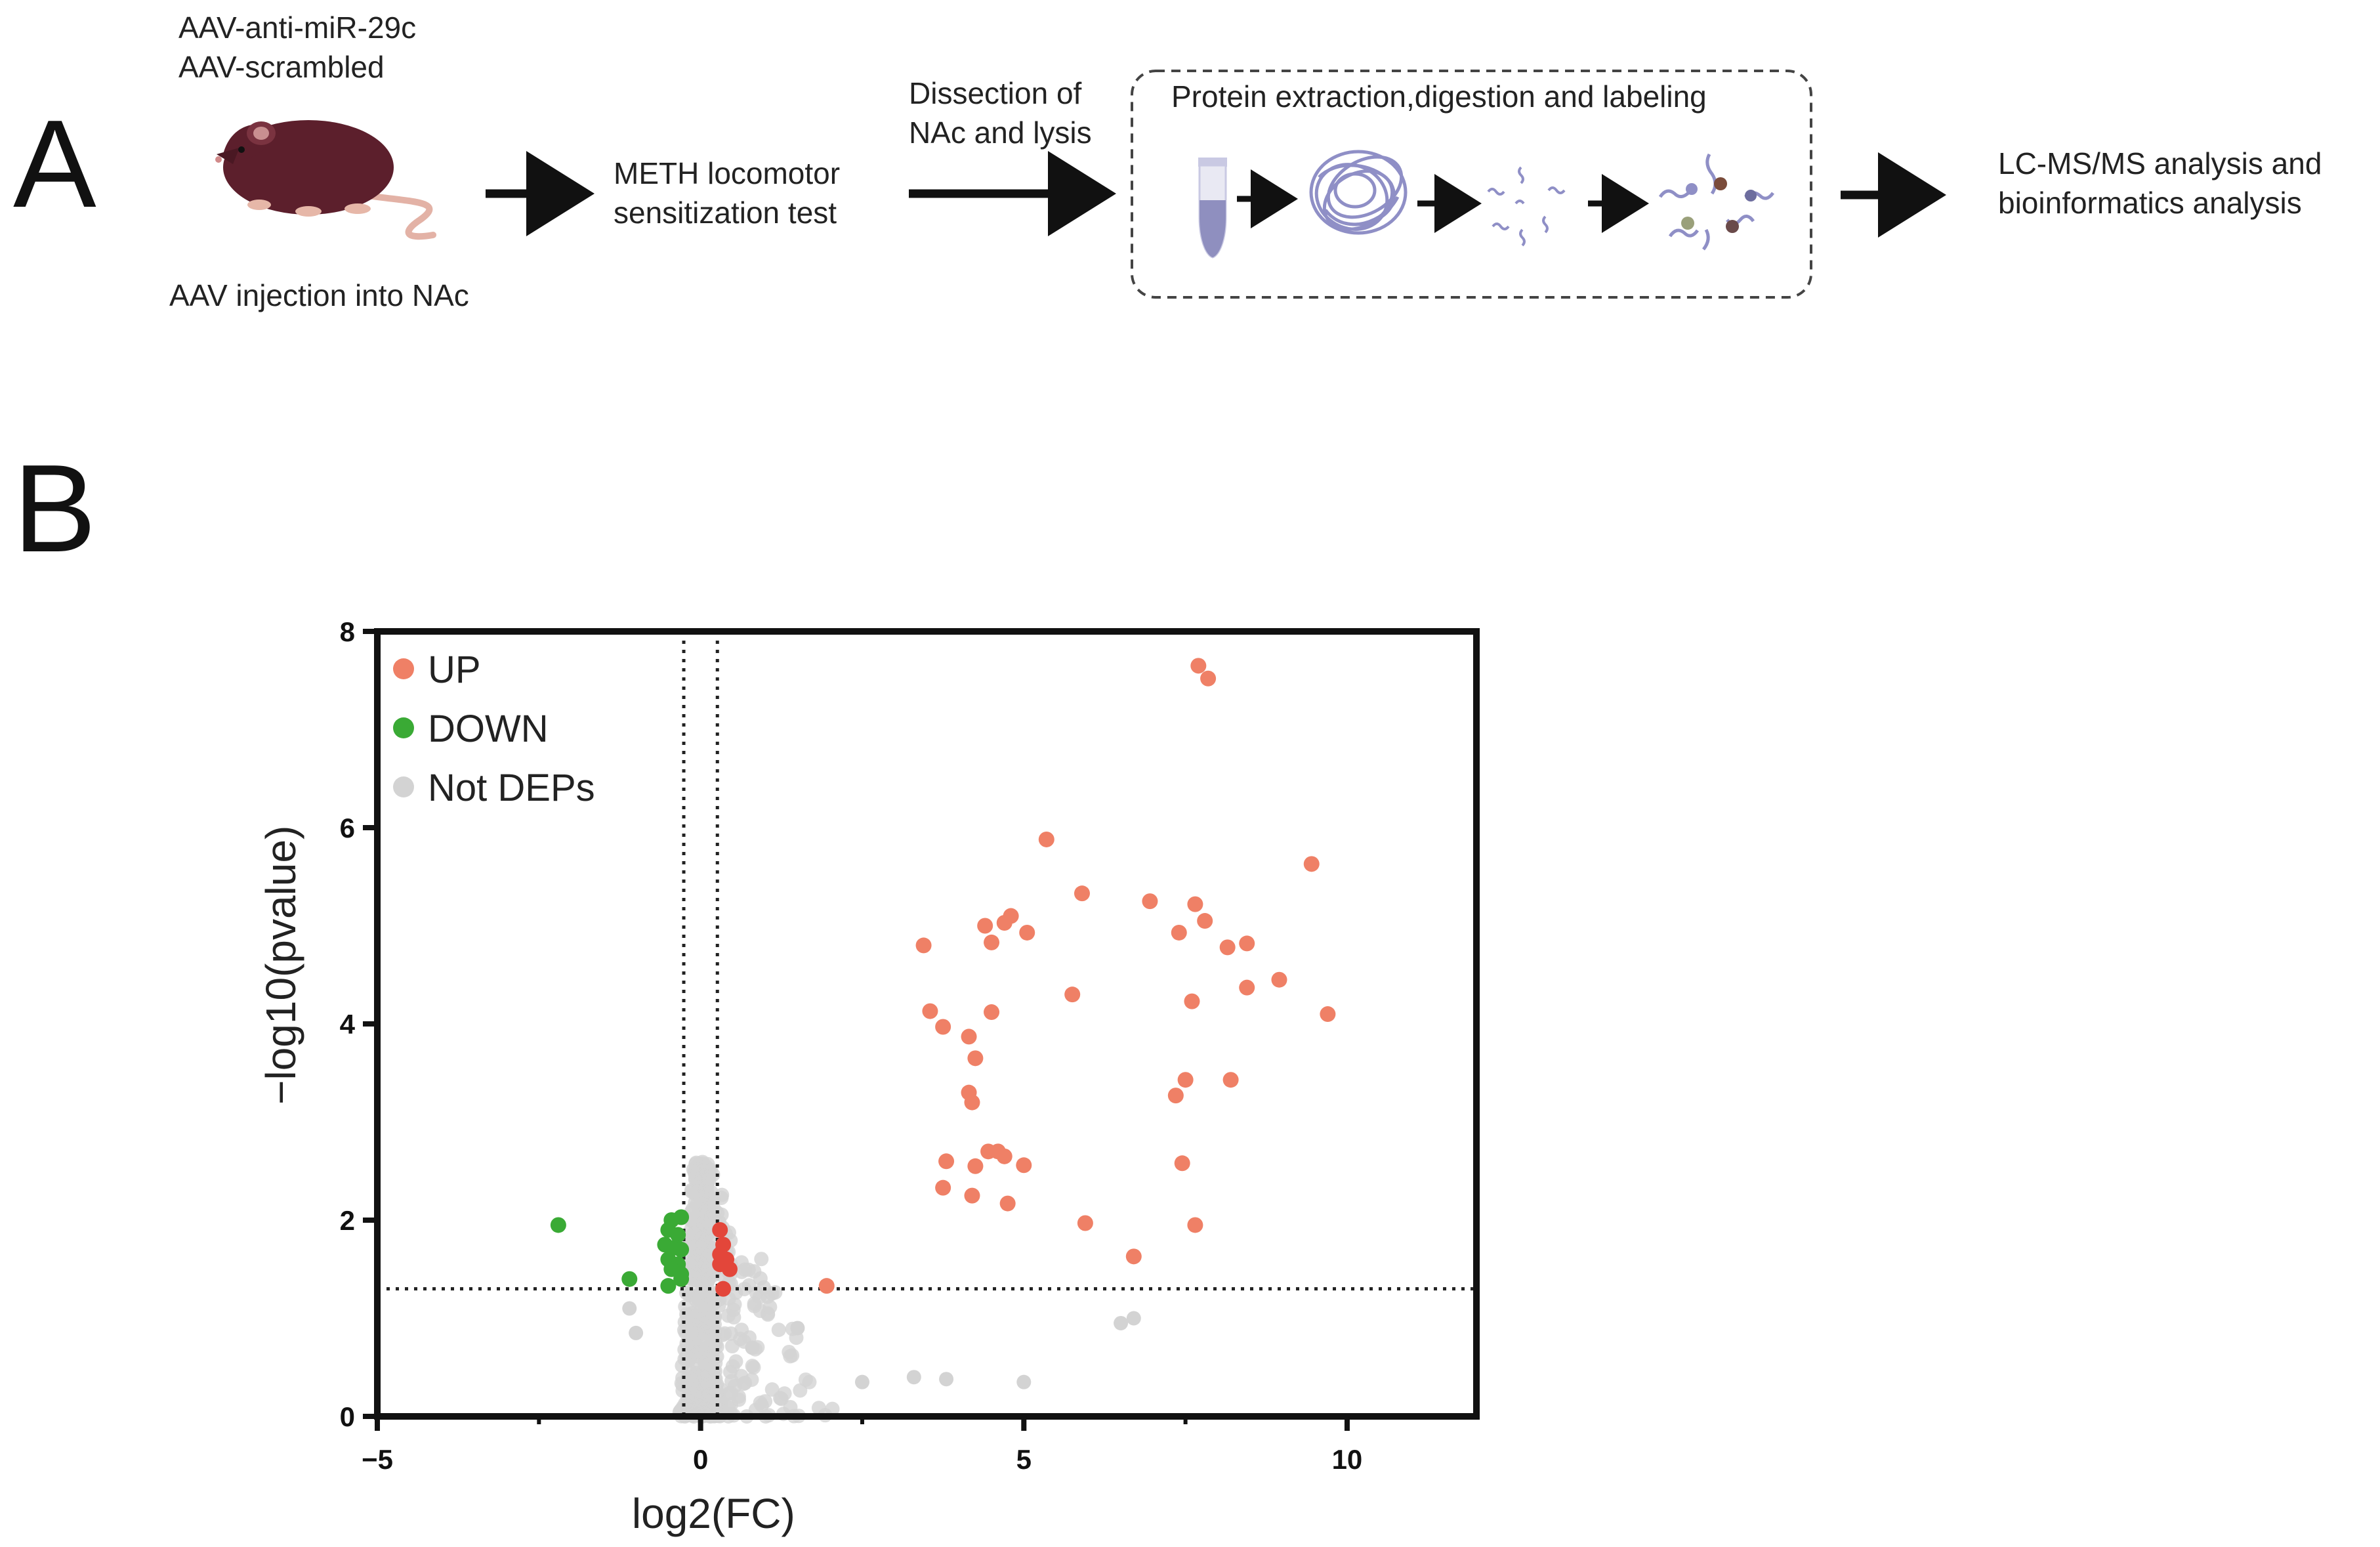 The width and height of the screenshot is (2380, 1547). I want to click on step2-line1: METH locomotor, so click(727, 173).